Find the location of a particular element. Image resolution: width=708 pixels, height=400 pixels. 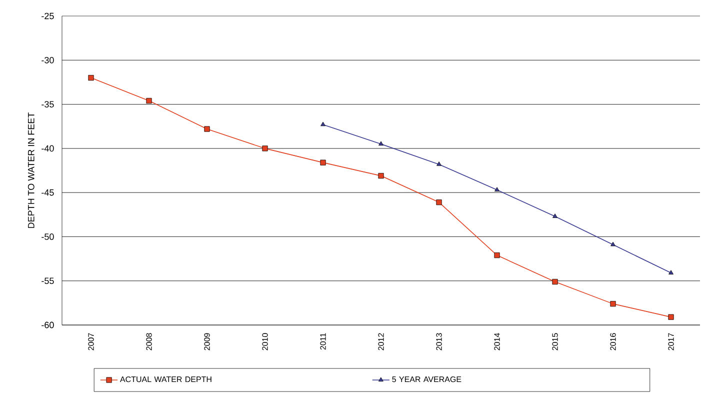

x-tick-label: 2010 is located at coordinates (265, 341).